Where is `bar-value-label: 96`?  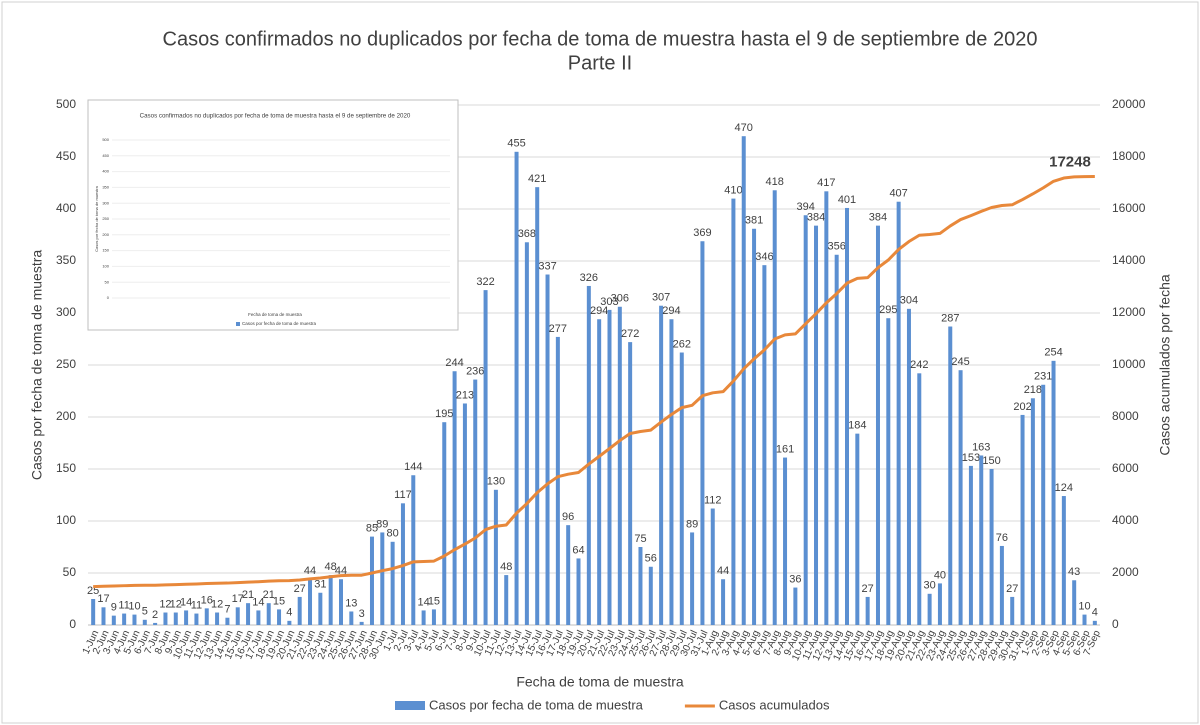 bar-value-label: 96 is located at coordinates (568, 517).